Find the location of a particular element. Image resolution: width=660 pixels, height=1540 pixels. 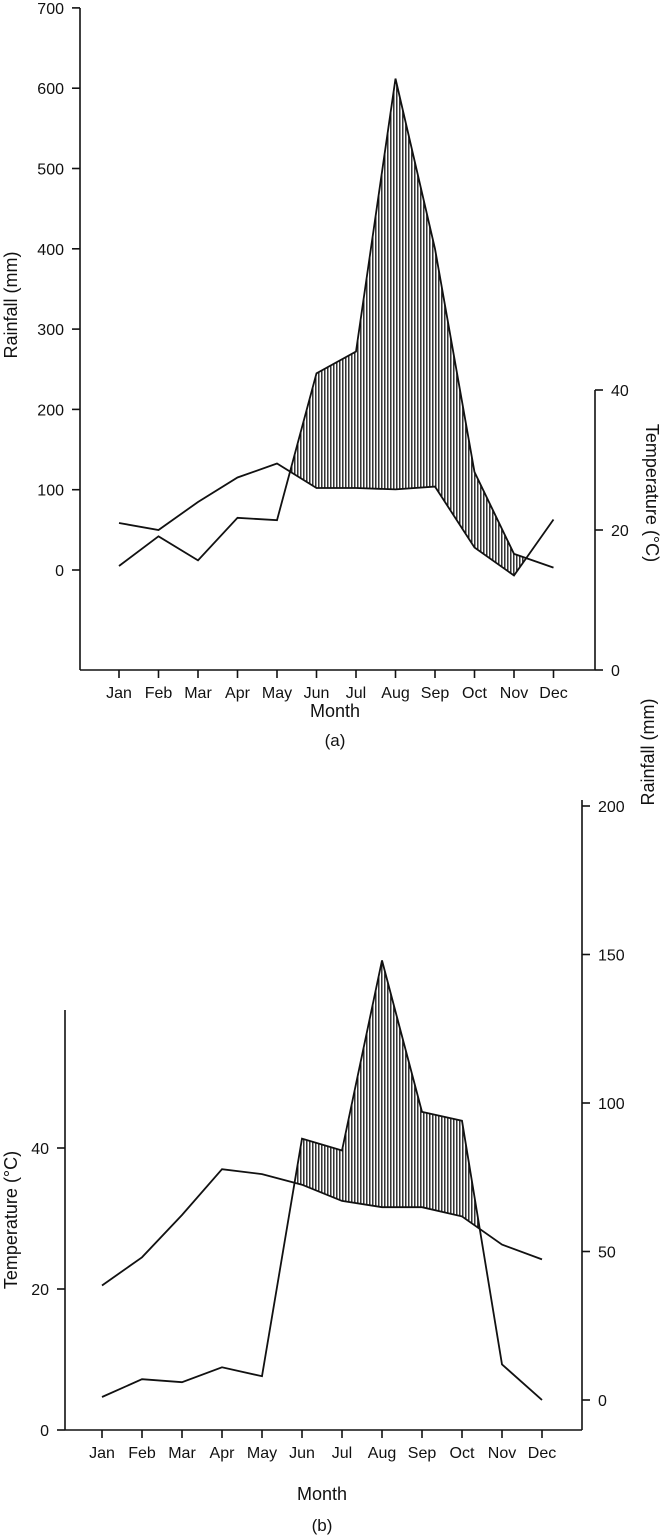

rainfall-axis-tick-label: 400 is located at coordinates (50, 250).